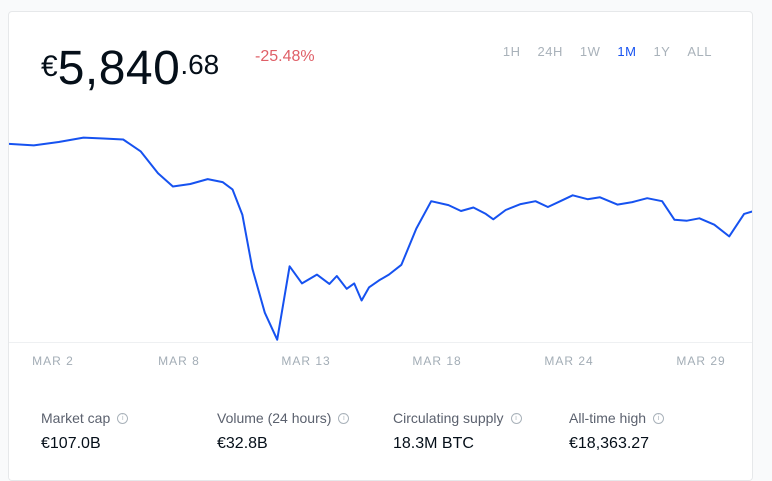 The height and width of the screenshot is (481, 772). I want to click on stat-value: 18.3M BTC, so click(433, 443).